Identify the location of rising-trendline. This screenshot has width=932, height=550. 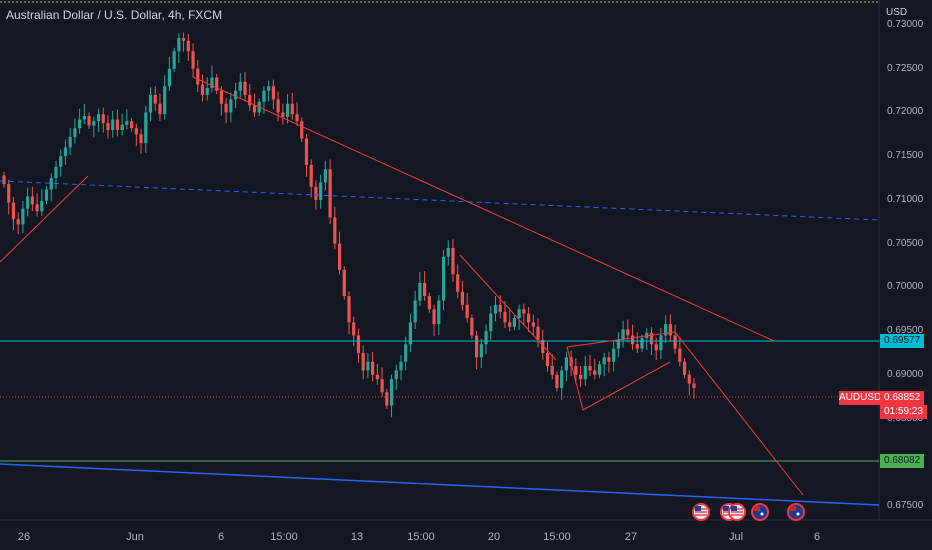
(44, 219).